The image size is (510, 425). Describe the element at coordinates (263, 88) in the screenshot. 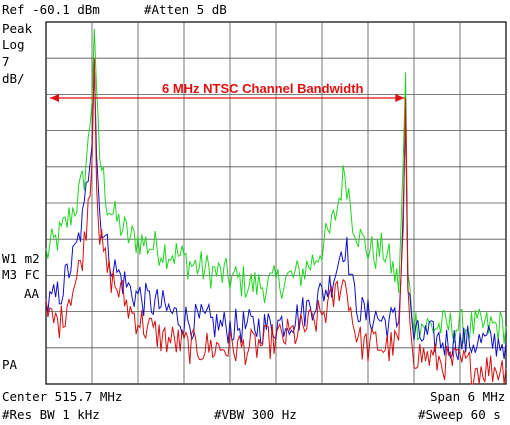

I see `bandwidth-annotation-label: 6 MHz NTSC Channel Bandwidth` at that location.